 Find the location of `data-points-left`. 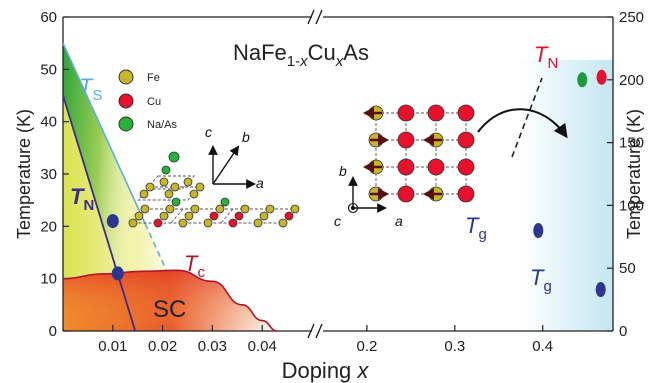

data-points-left is located at coordinates (115, 247).